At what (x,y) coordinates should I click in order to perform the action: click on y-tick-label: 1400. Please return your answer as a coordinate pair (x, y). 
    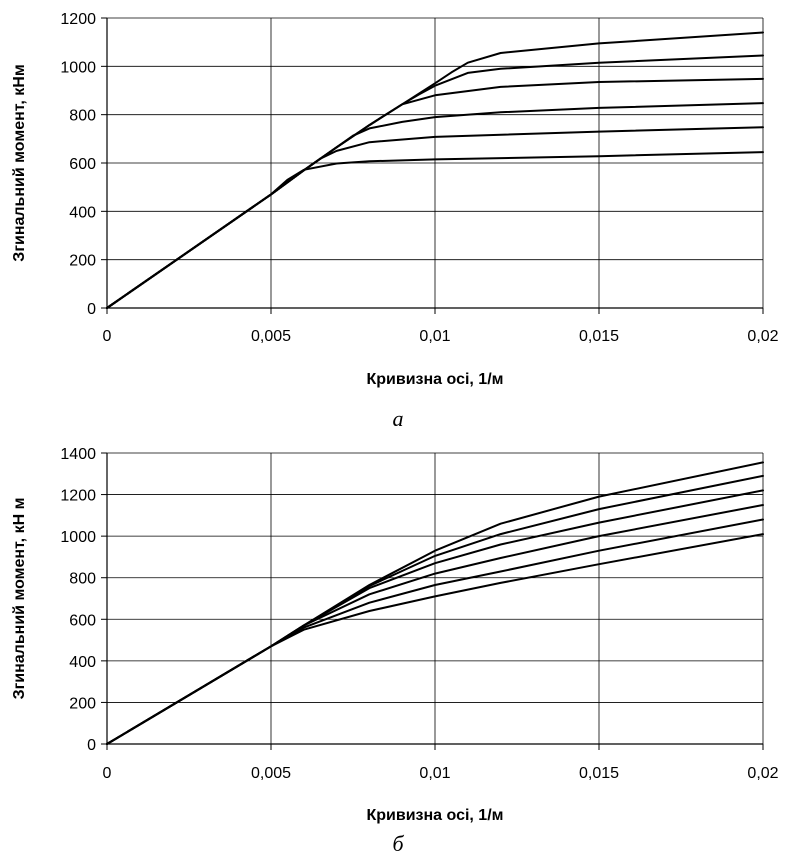
    Looking at the image, I should click on (78, 454).